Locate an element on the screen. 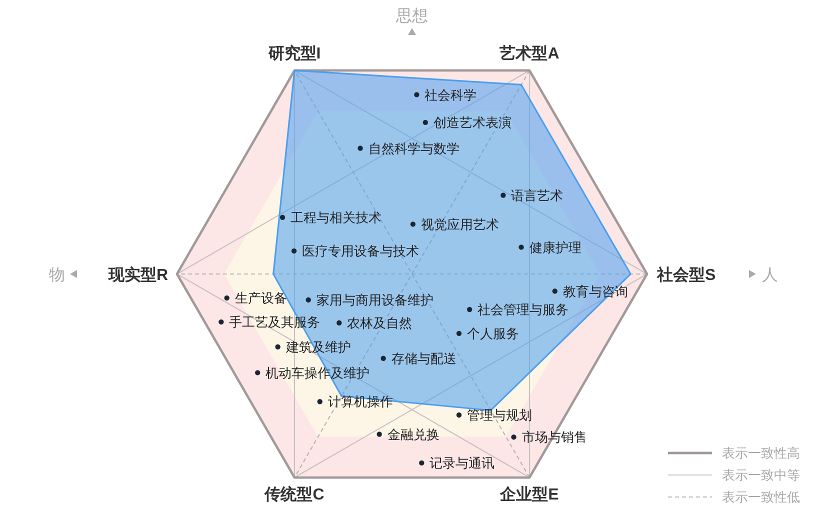  annotation: 物 is located at coordinates (63, 275).